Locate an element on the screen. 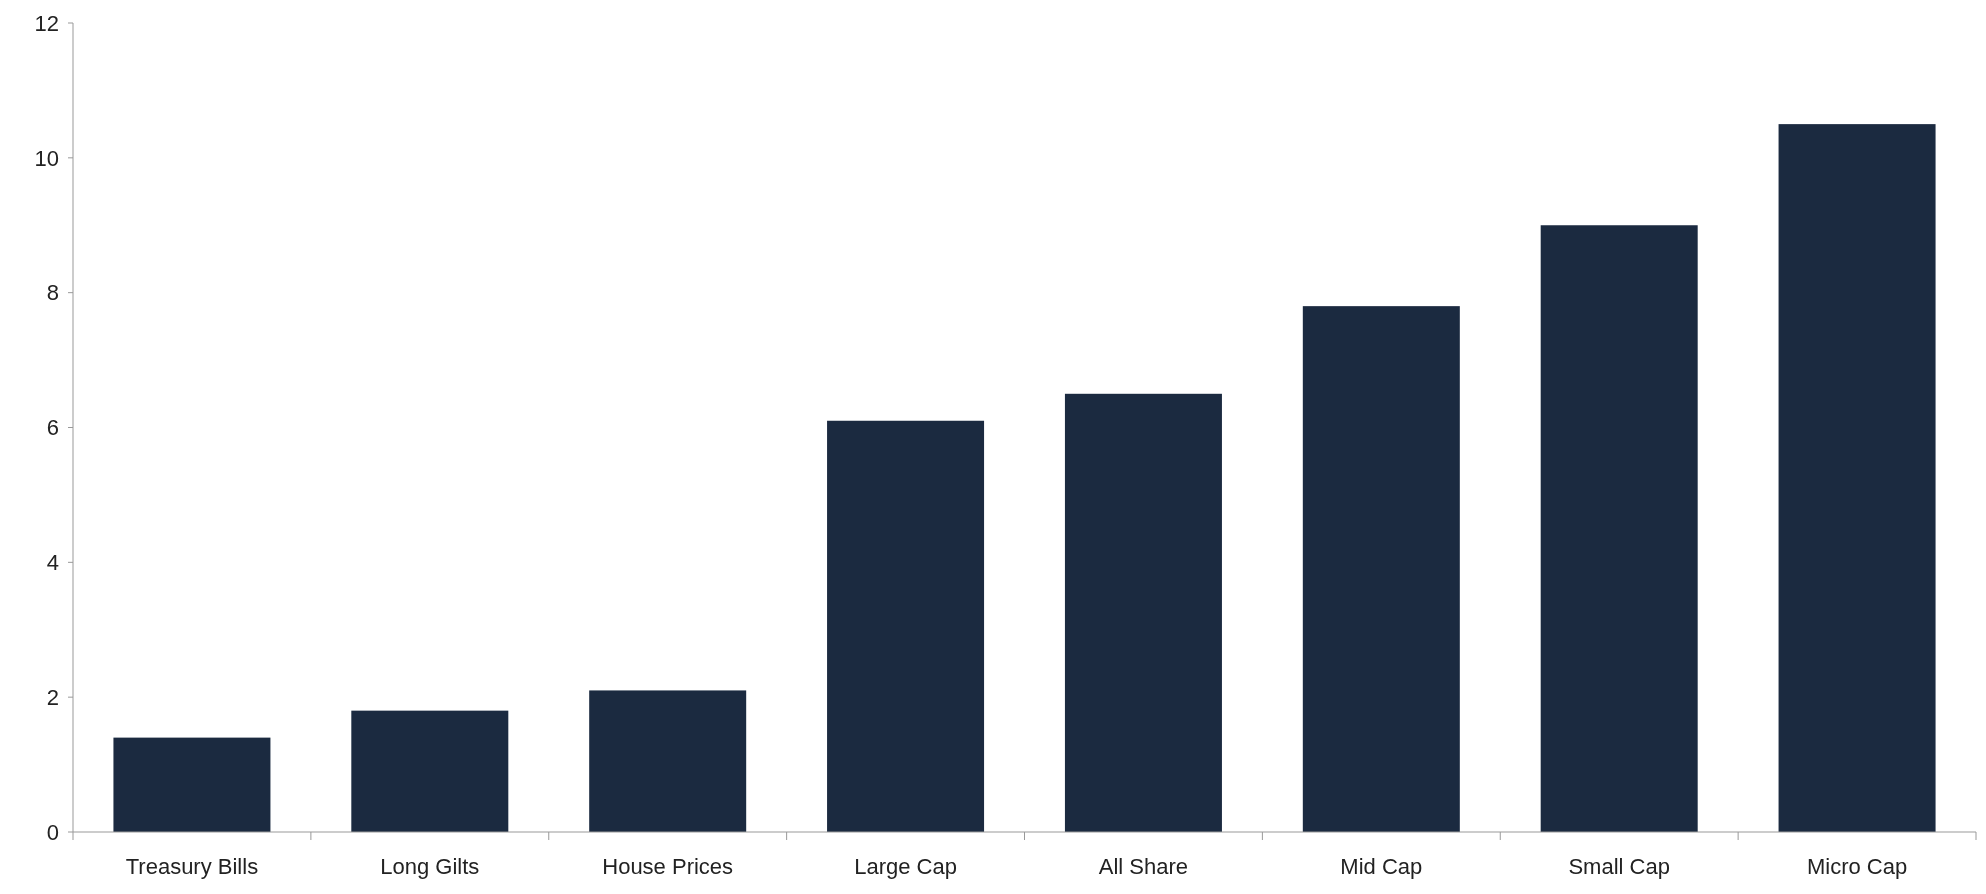 This screenshot has height=894, width=1986. y-tick-label: 4 is located at coordinates (52, 563).